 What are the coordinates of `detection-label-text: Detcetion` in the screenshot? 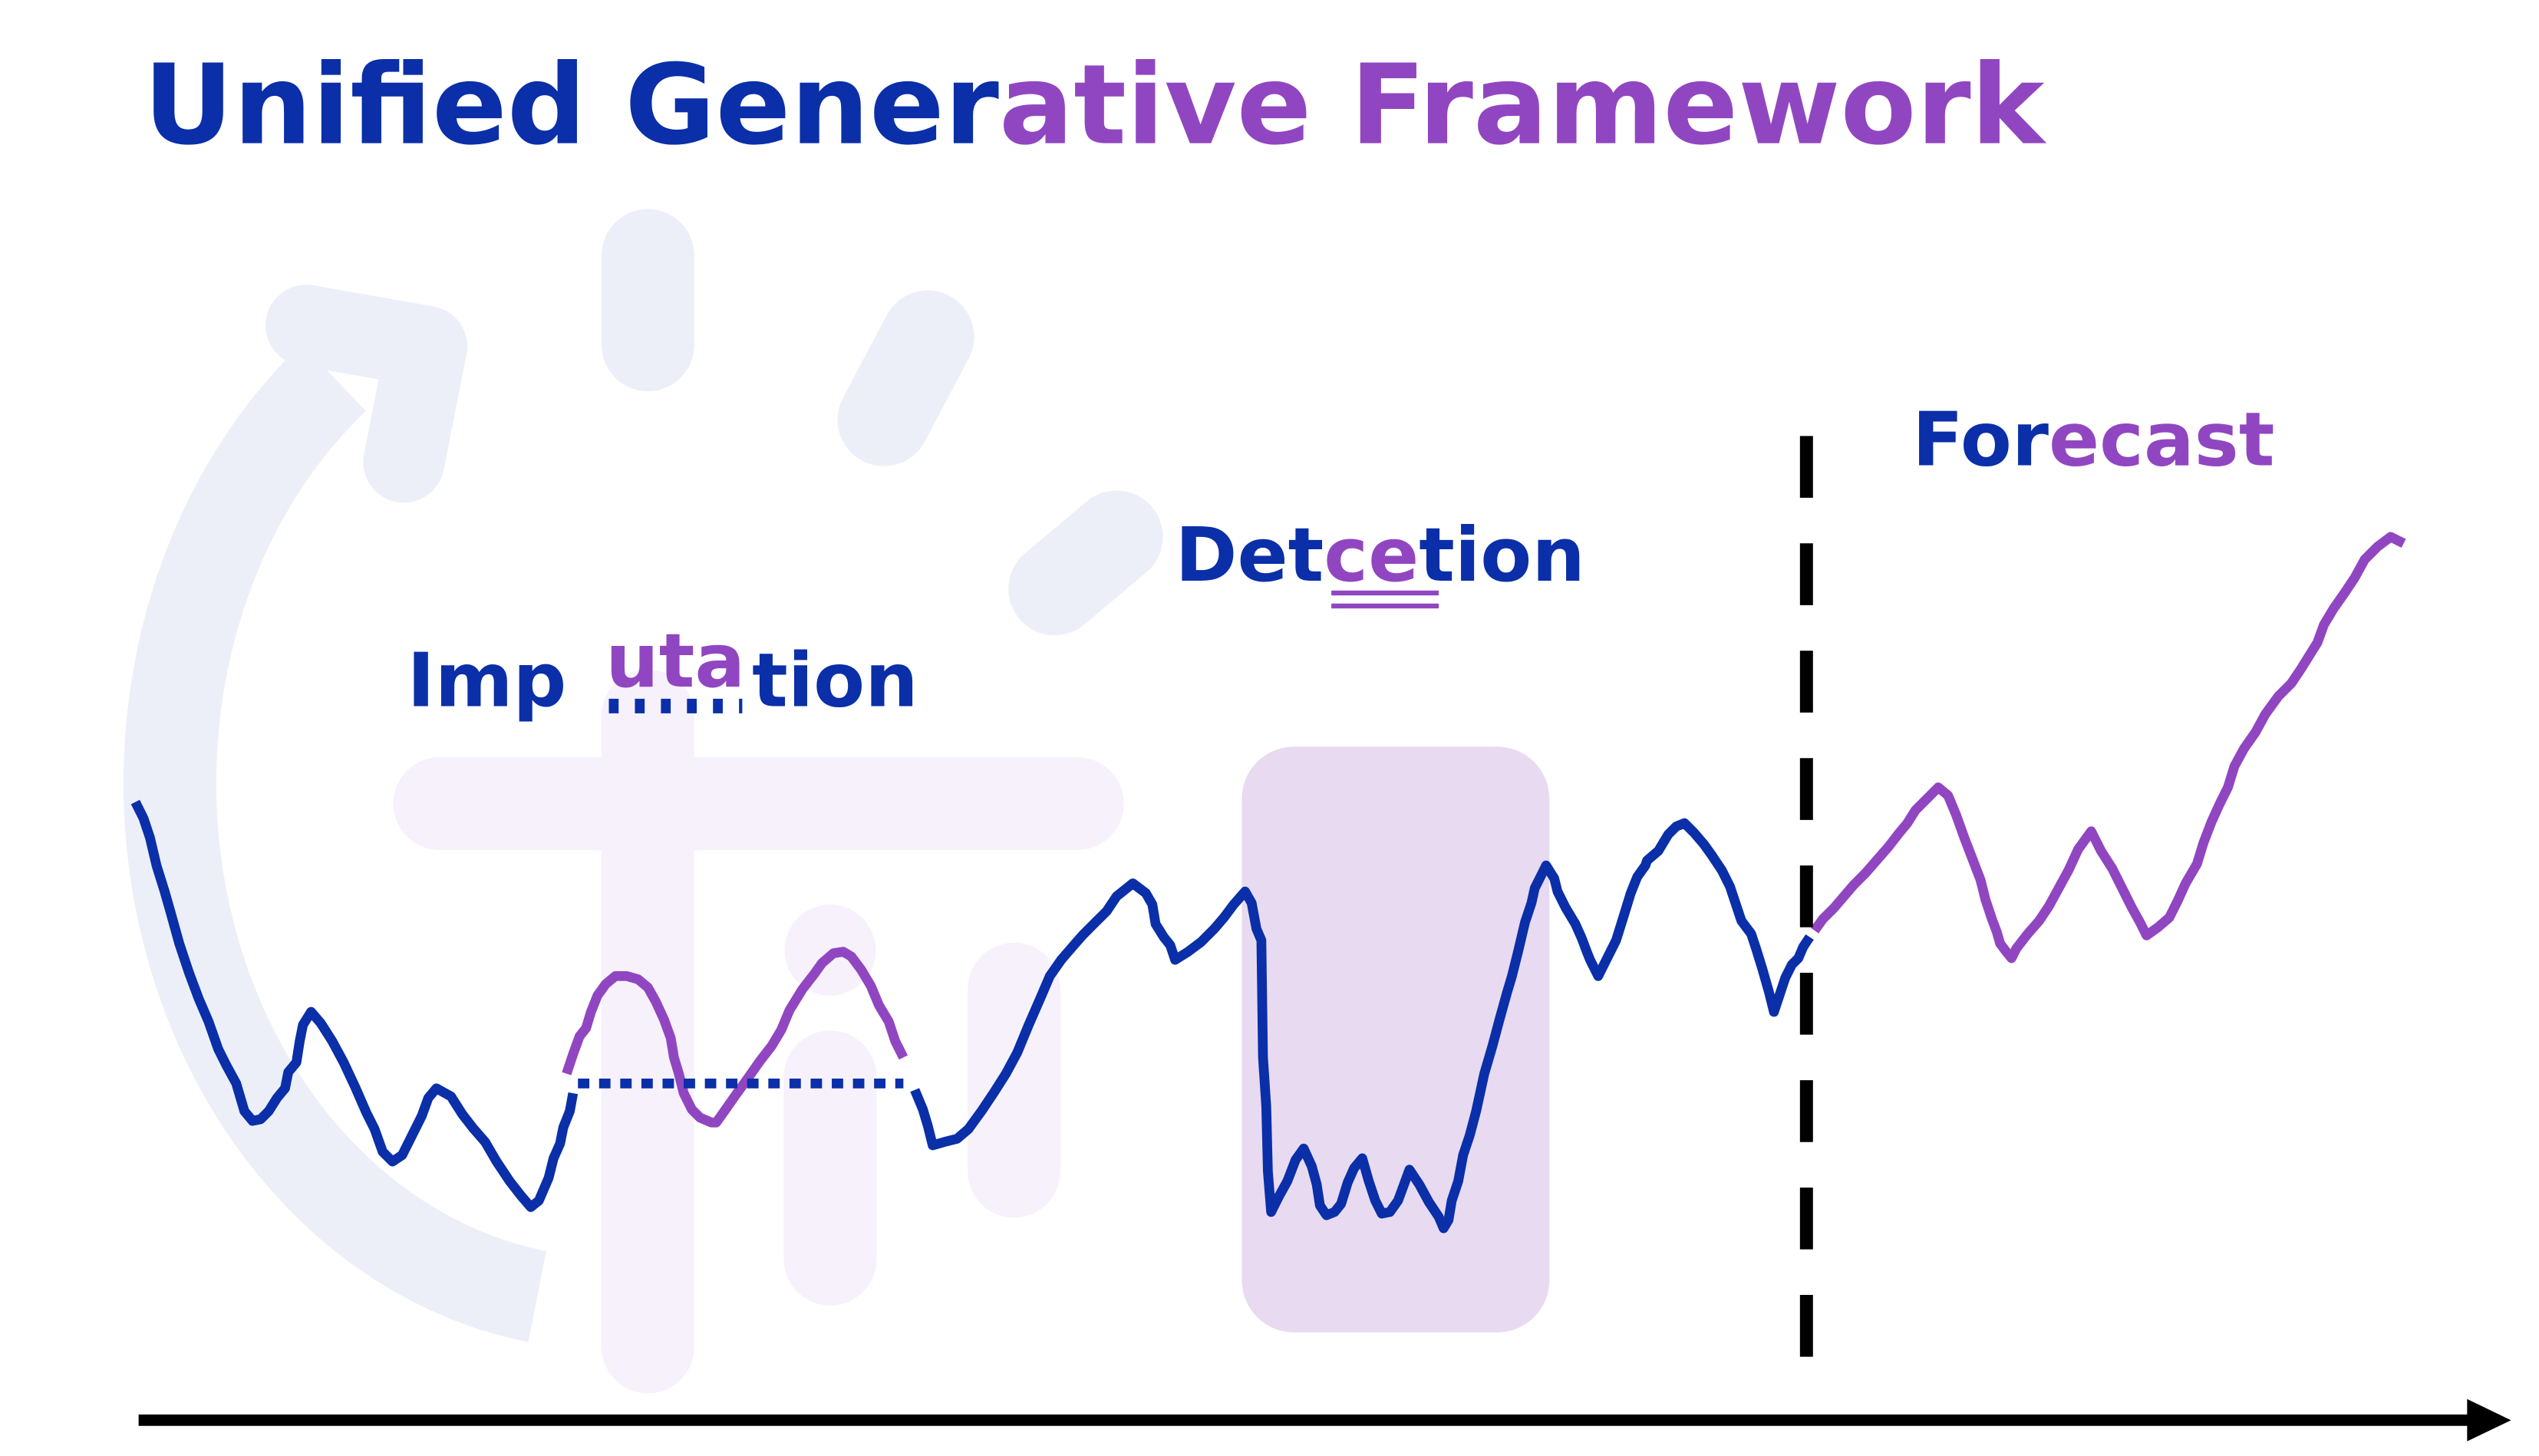 It's located at (1380, 555).